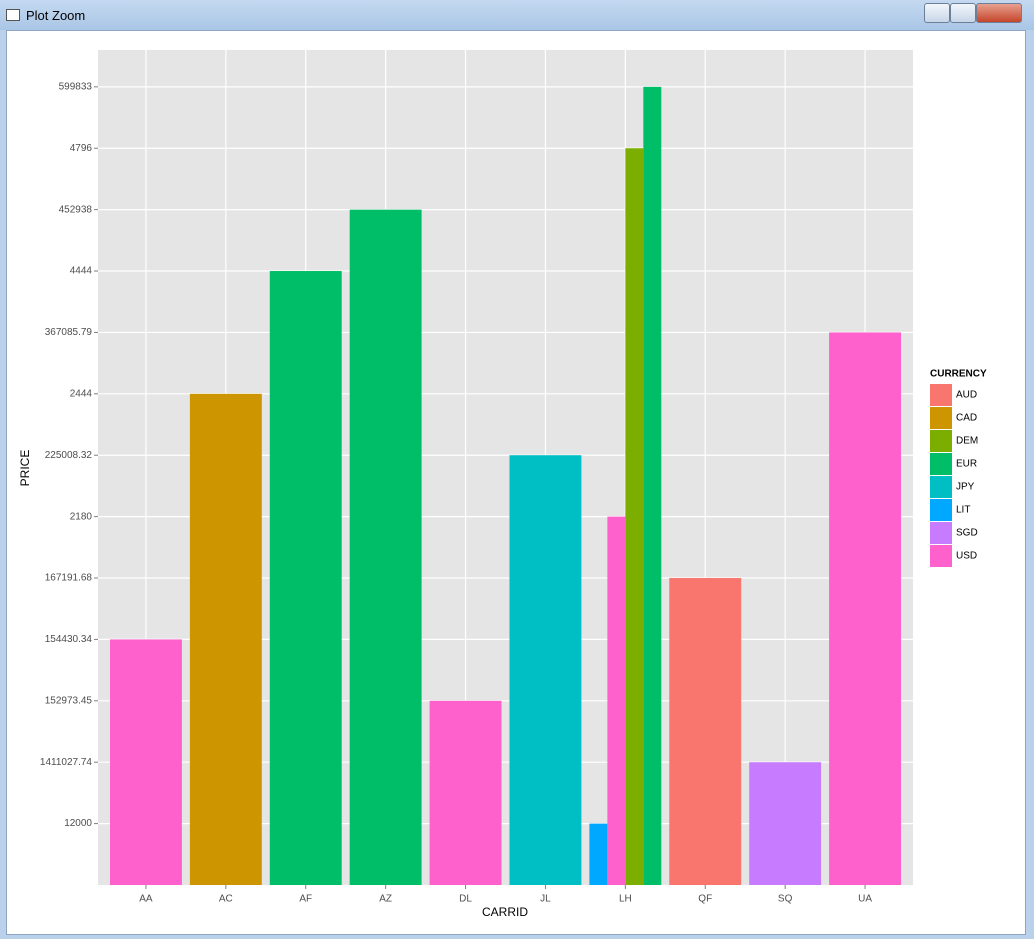 The height and width of the screenshot is (939, 1034). What do you see at coordinates (966, 395) in the screenshot?
I see `legend-label: AUD` at bounding box center [966, 395].